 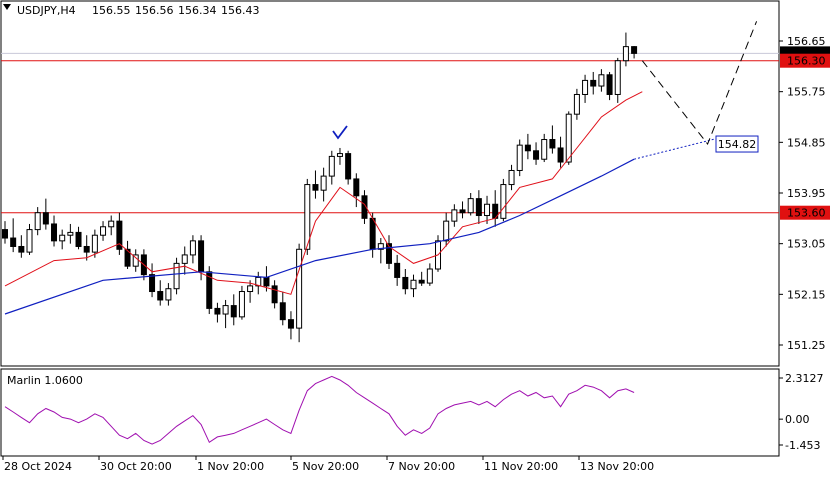 What do you see at coordinates (7, 7) in the screenshot?
I see `dropdown-triangle-icon` at bounding box center [7, 7].